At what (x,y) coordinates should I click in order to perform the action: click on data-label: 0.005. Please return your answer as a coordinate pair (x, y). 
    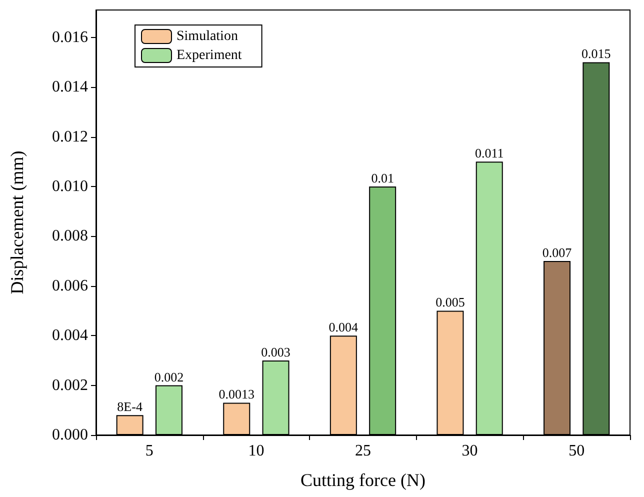
    Looking at the image, I should click on (450, 302).